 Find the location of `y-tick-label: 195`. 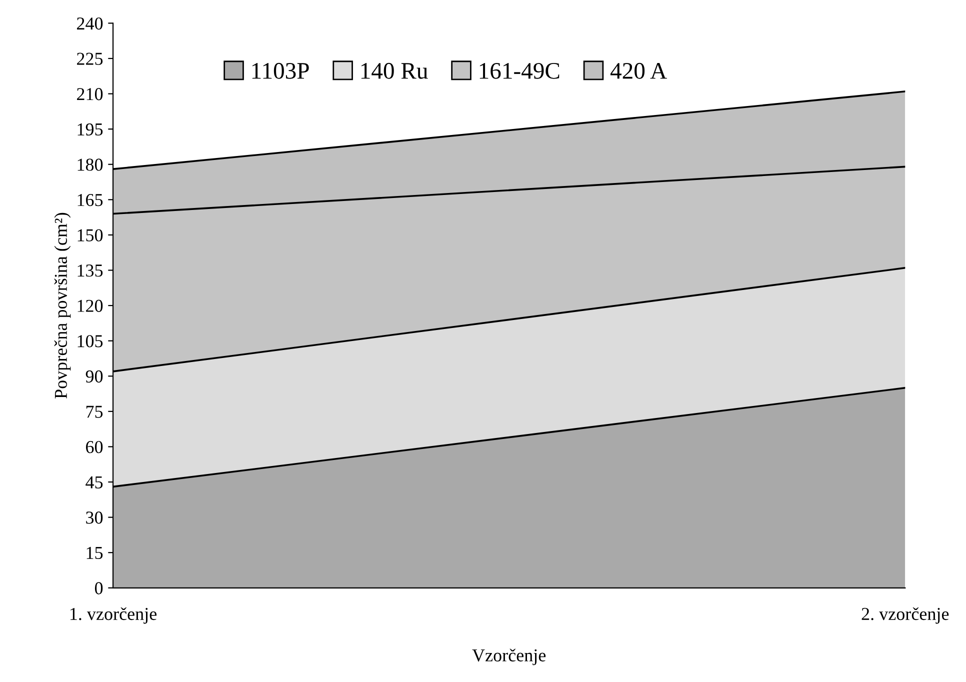

y-tick-label: 195 is located at coordinates (90, 129).